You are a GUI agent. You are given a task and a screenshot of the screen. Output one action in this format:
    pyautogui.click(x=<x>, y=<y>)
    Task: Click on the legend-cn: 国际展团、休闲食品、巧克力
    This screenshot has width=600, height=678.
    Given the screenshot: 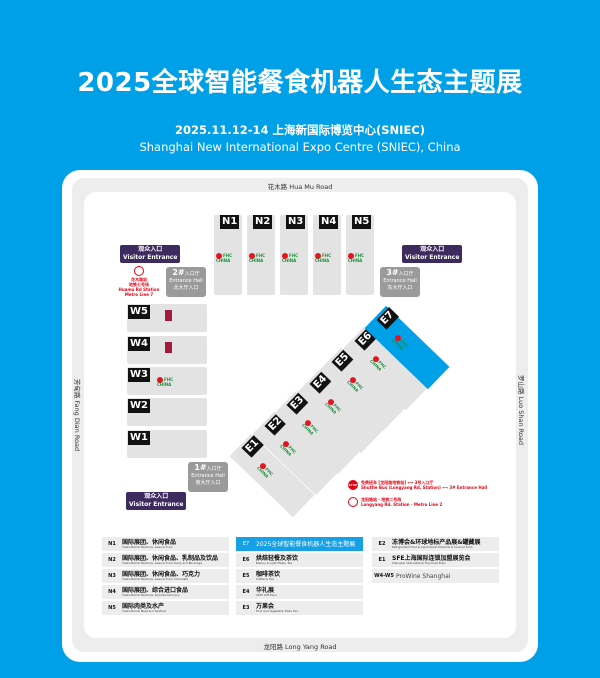 What is the action you would take?
    pyautogui.click(x=161, y=574)
    